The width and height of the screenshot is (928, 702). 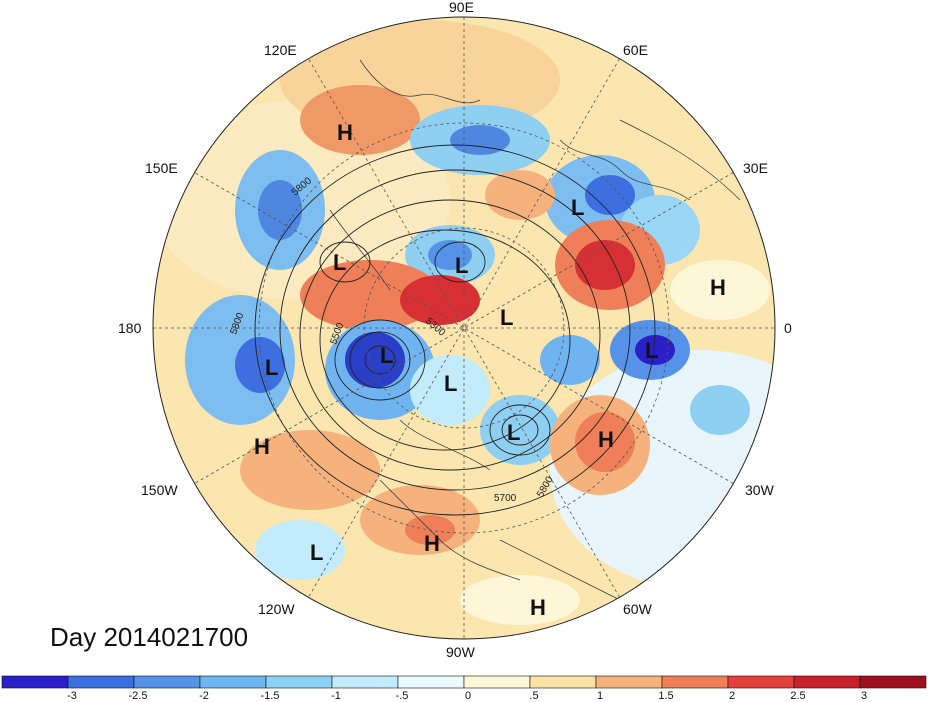 I want to click on lon-label-180: 180, so click(x=130, y=328).